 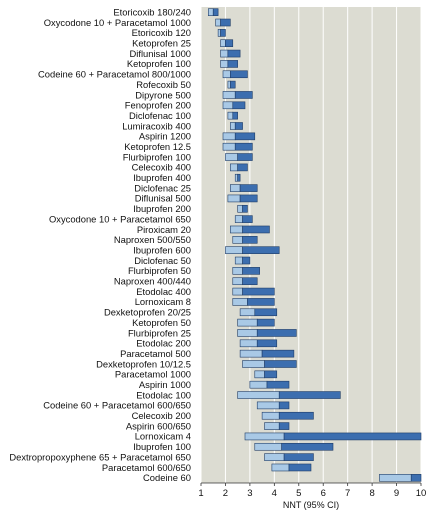 What do you see at coordinates (161, 43) in the screenshot?
I see `category-label: Ketoprofen 25` at bounding box center [161, 43].